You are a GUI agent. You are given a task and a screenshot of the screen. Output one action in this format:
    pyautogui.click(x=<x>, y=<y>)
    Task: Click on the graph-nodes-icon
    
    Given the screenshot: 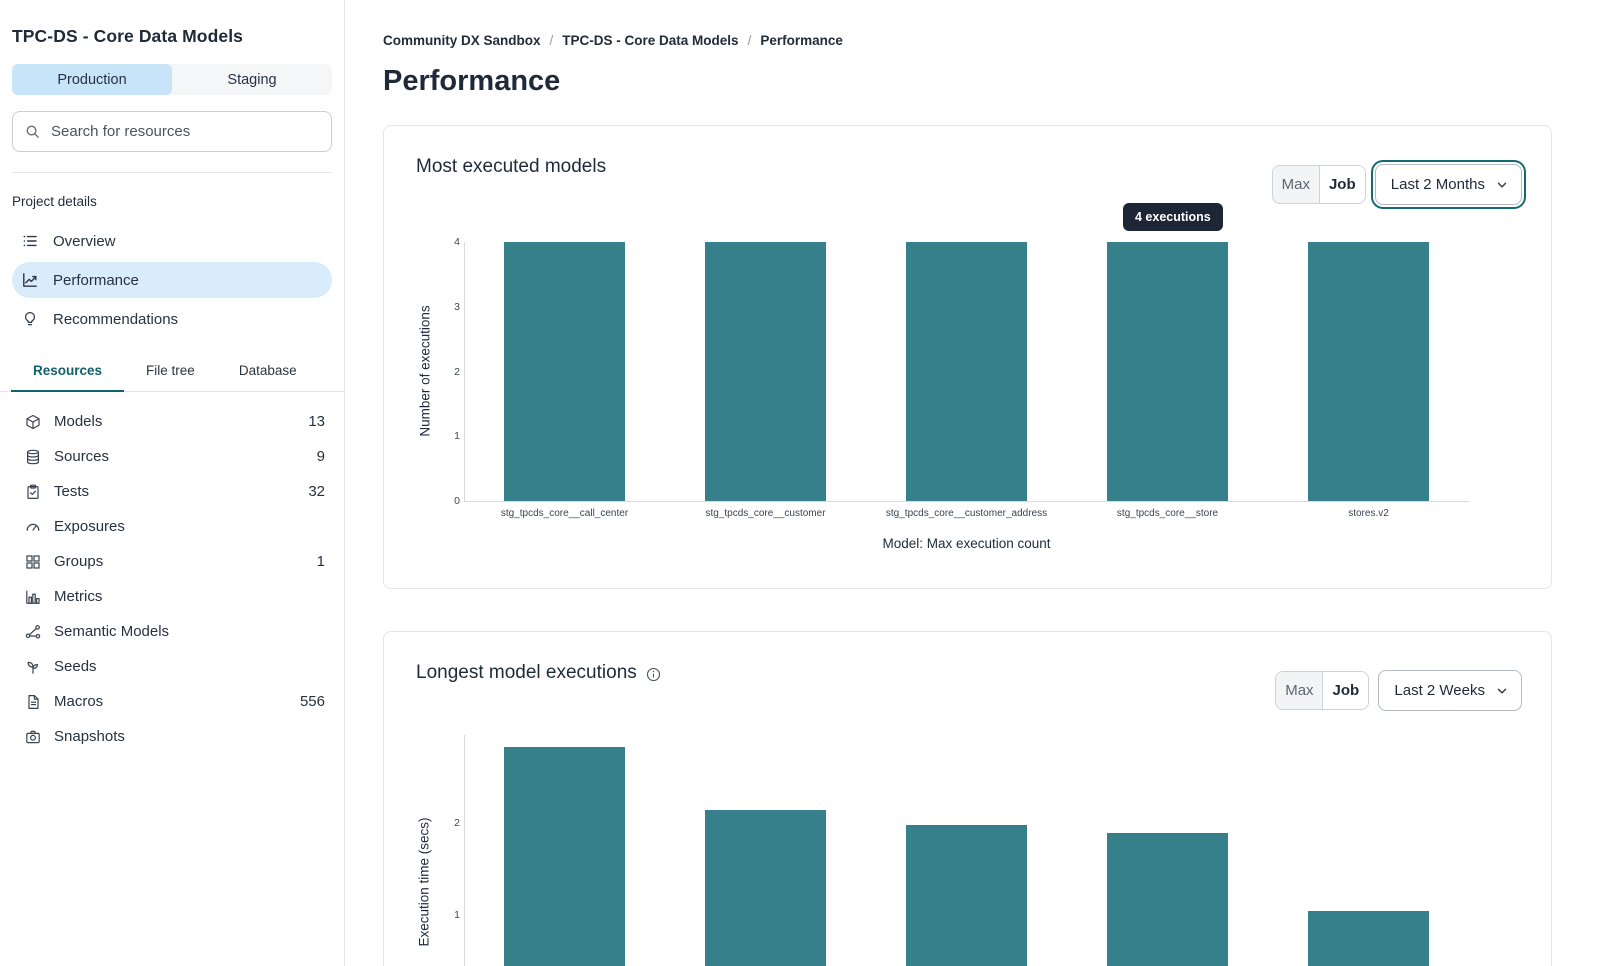 What is the action you would take?
    pyautogui.click(x=33, y=632)
    